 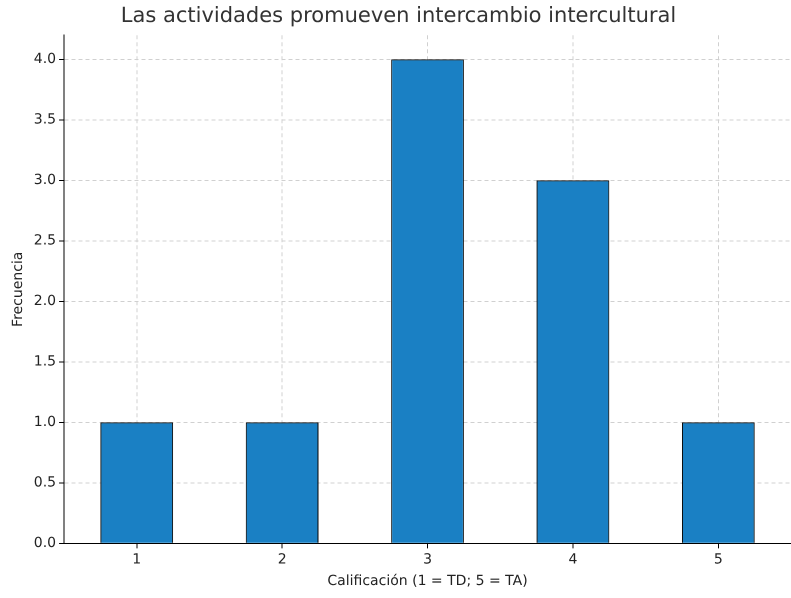 I want to click on y-tick-label: 2.0, so click(x=45, y=301).